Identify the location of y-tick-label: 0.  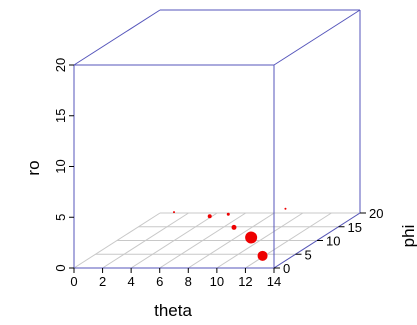
(286, 268).